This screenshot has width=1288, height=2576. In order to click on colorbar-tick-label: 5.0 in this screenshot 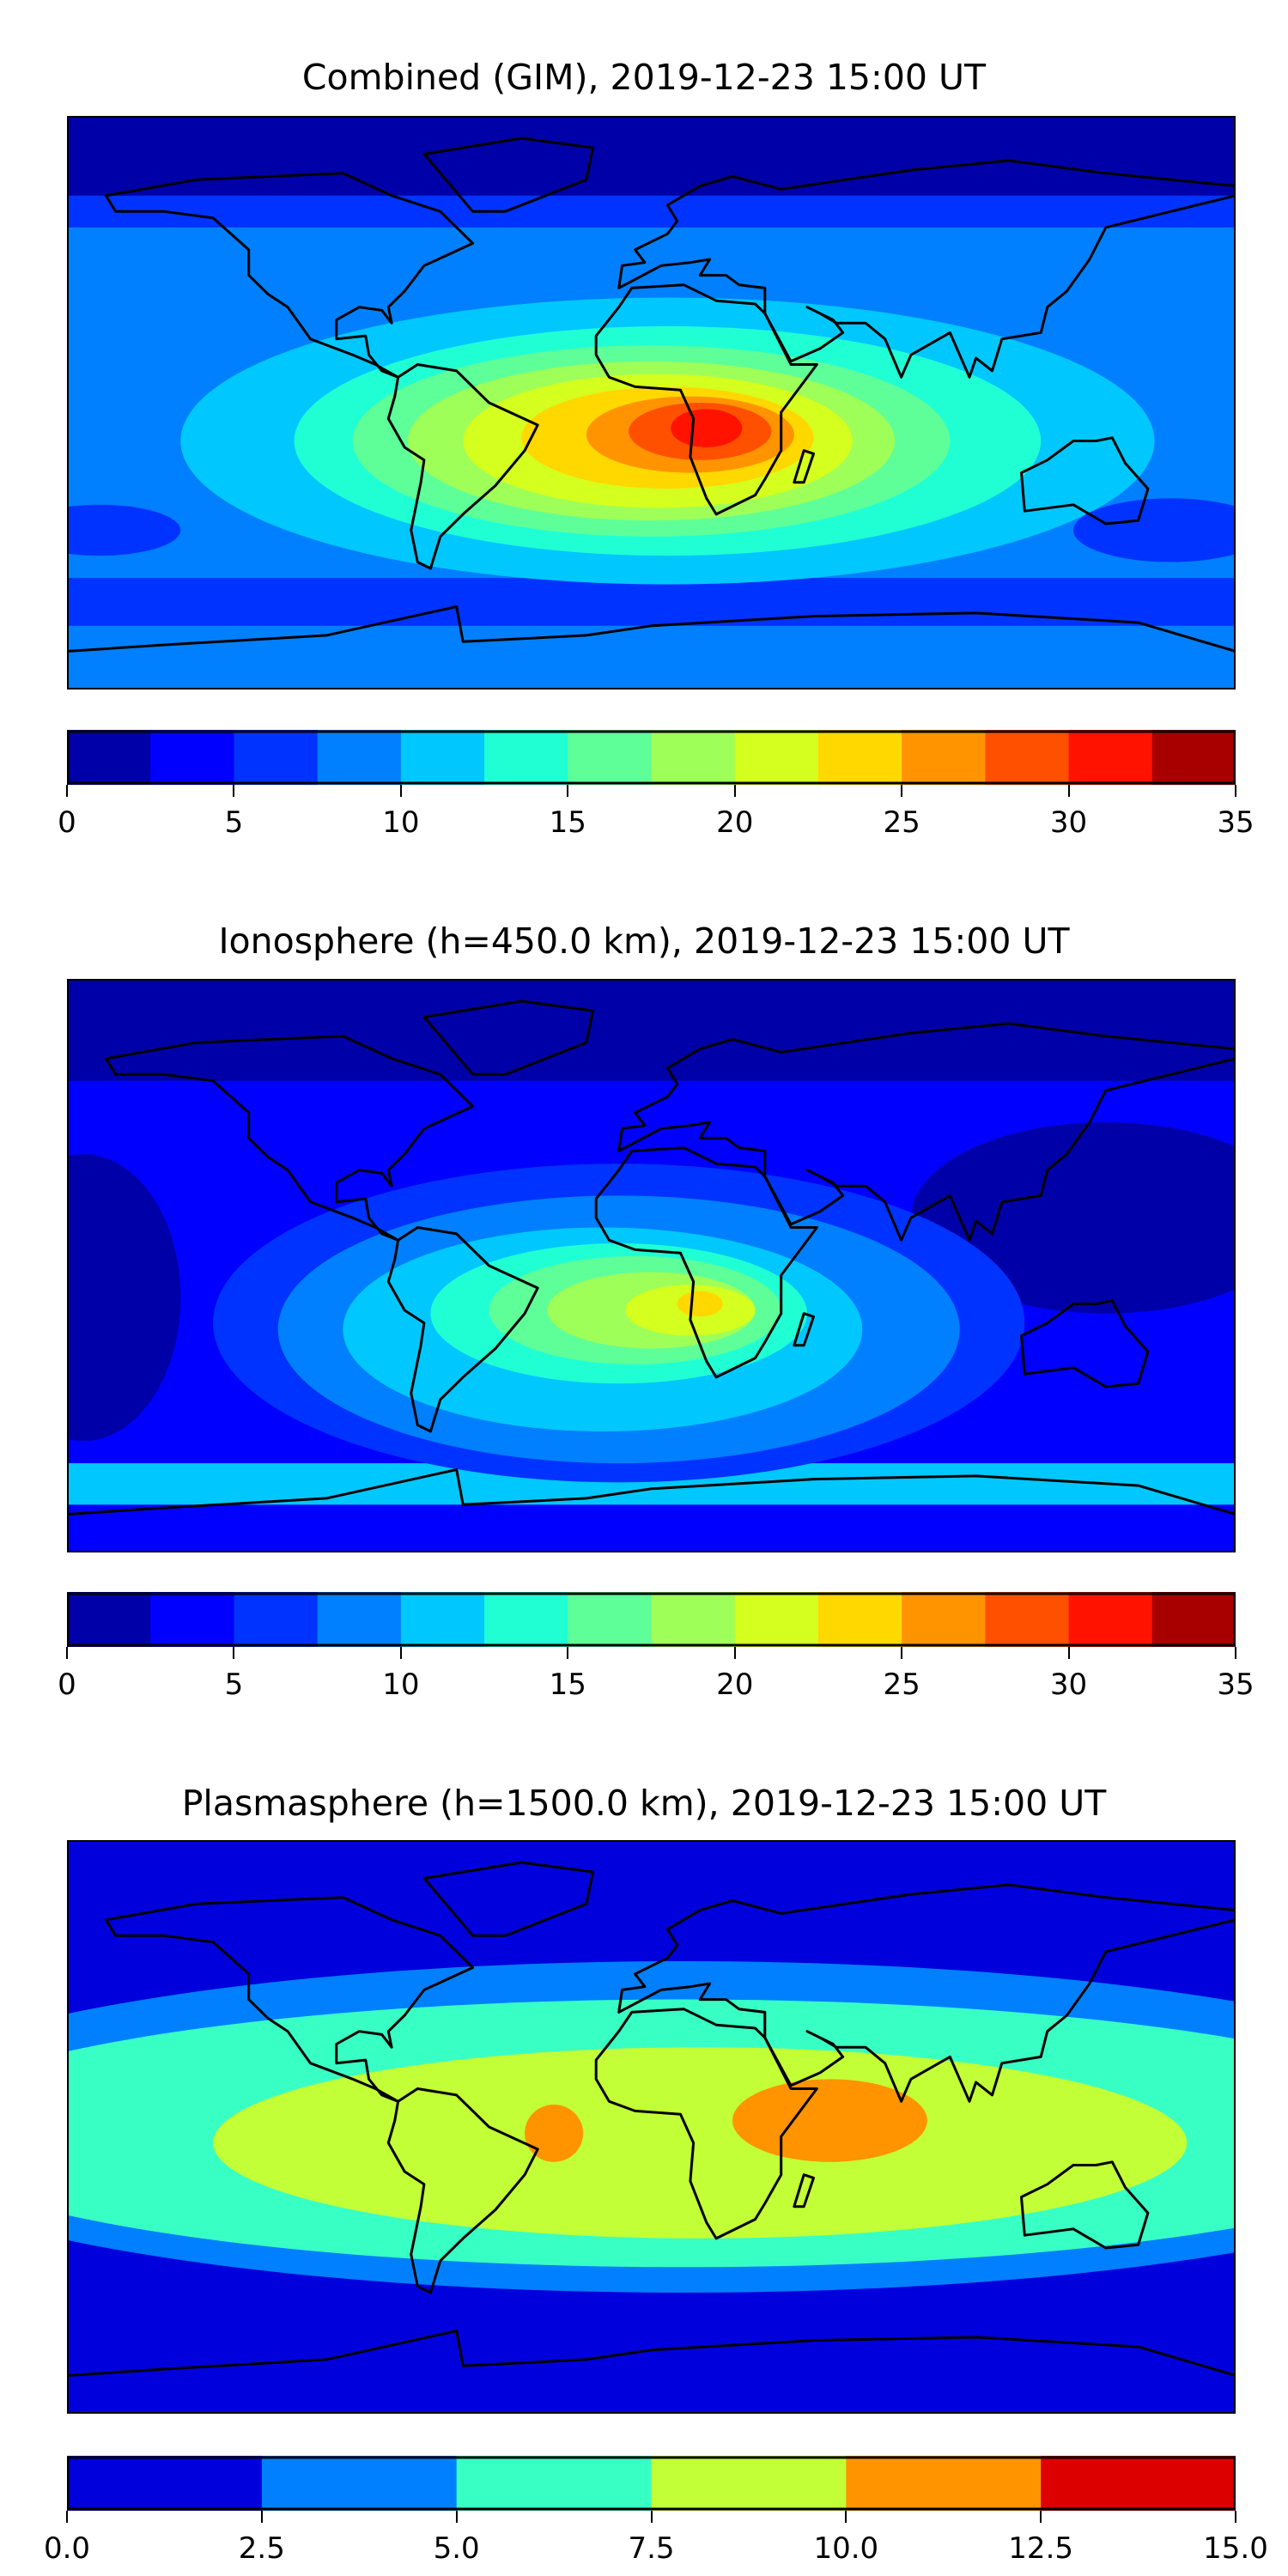, I will do `click(457, 2548)`.